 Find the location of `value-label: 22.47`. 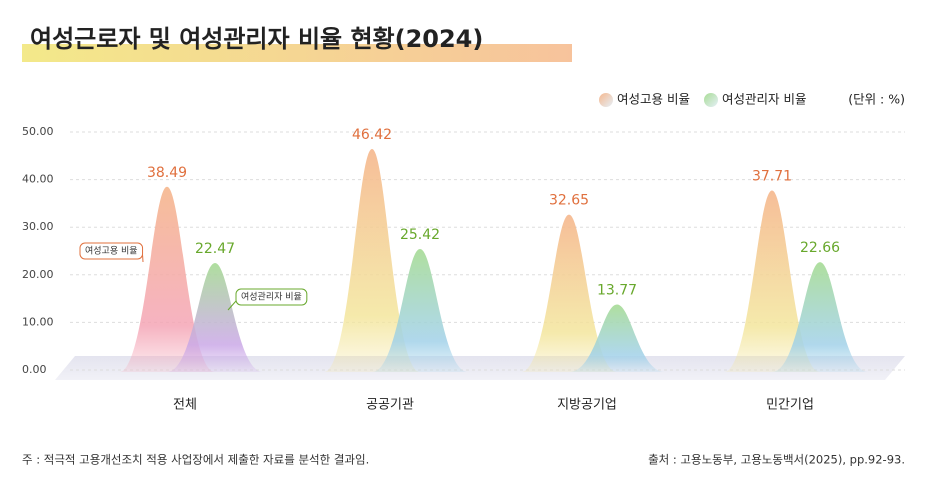

value-label: 22.47 is located at coordinates (215, 249).